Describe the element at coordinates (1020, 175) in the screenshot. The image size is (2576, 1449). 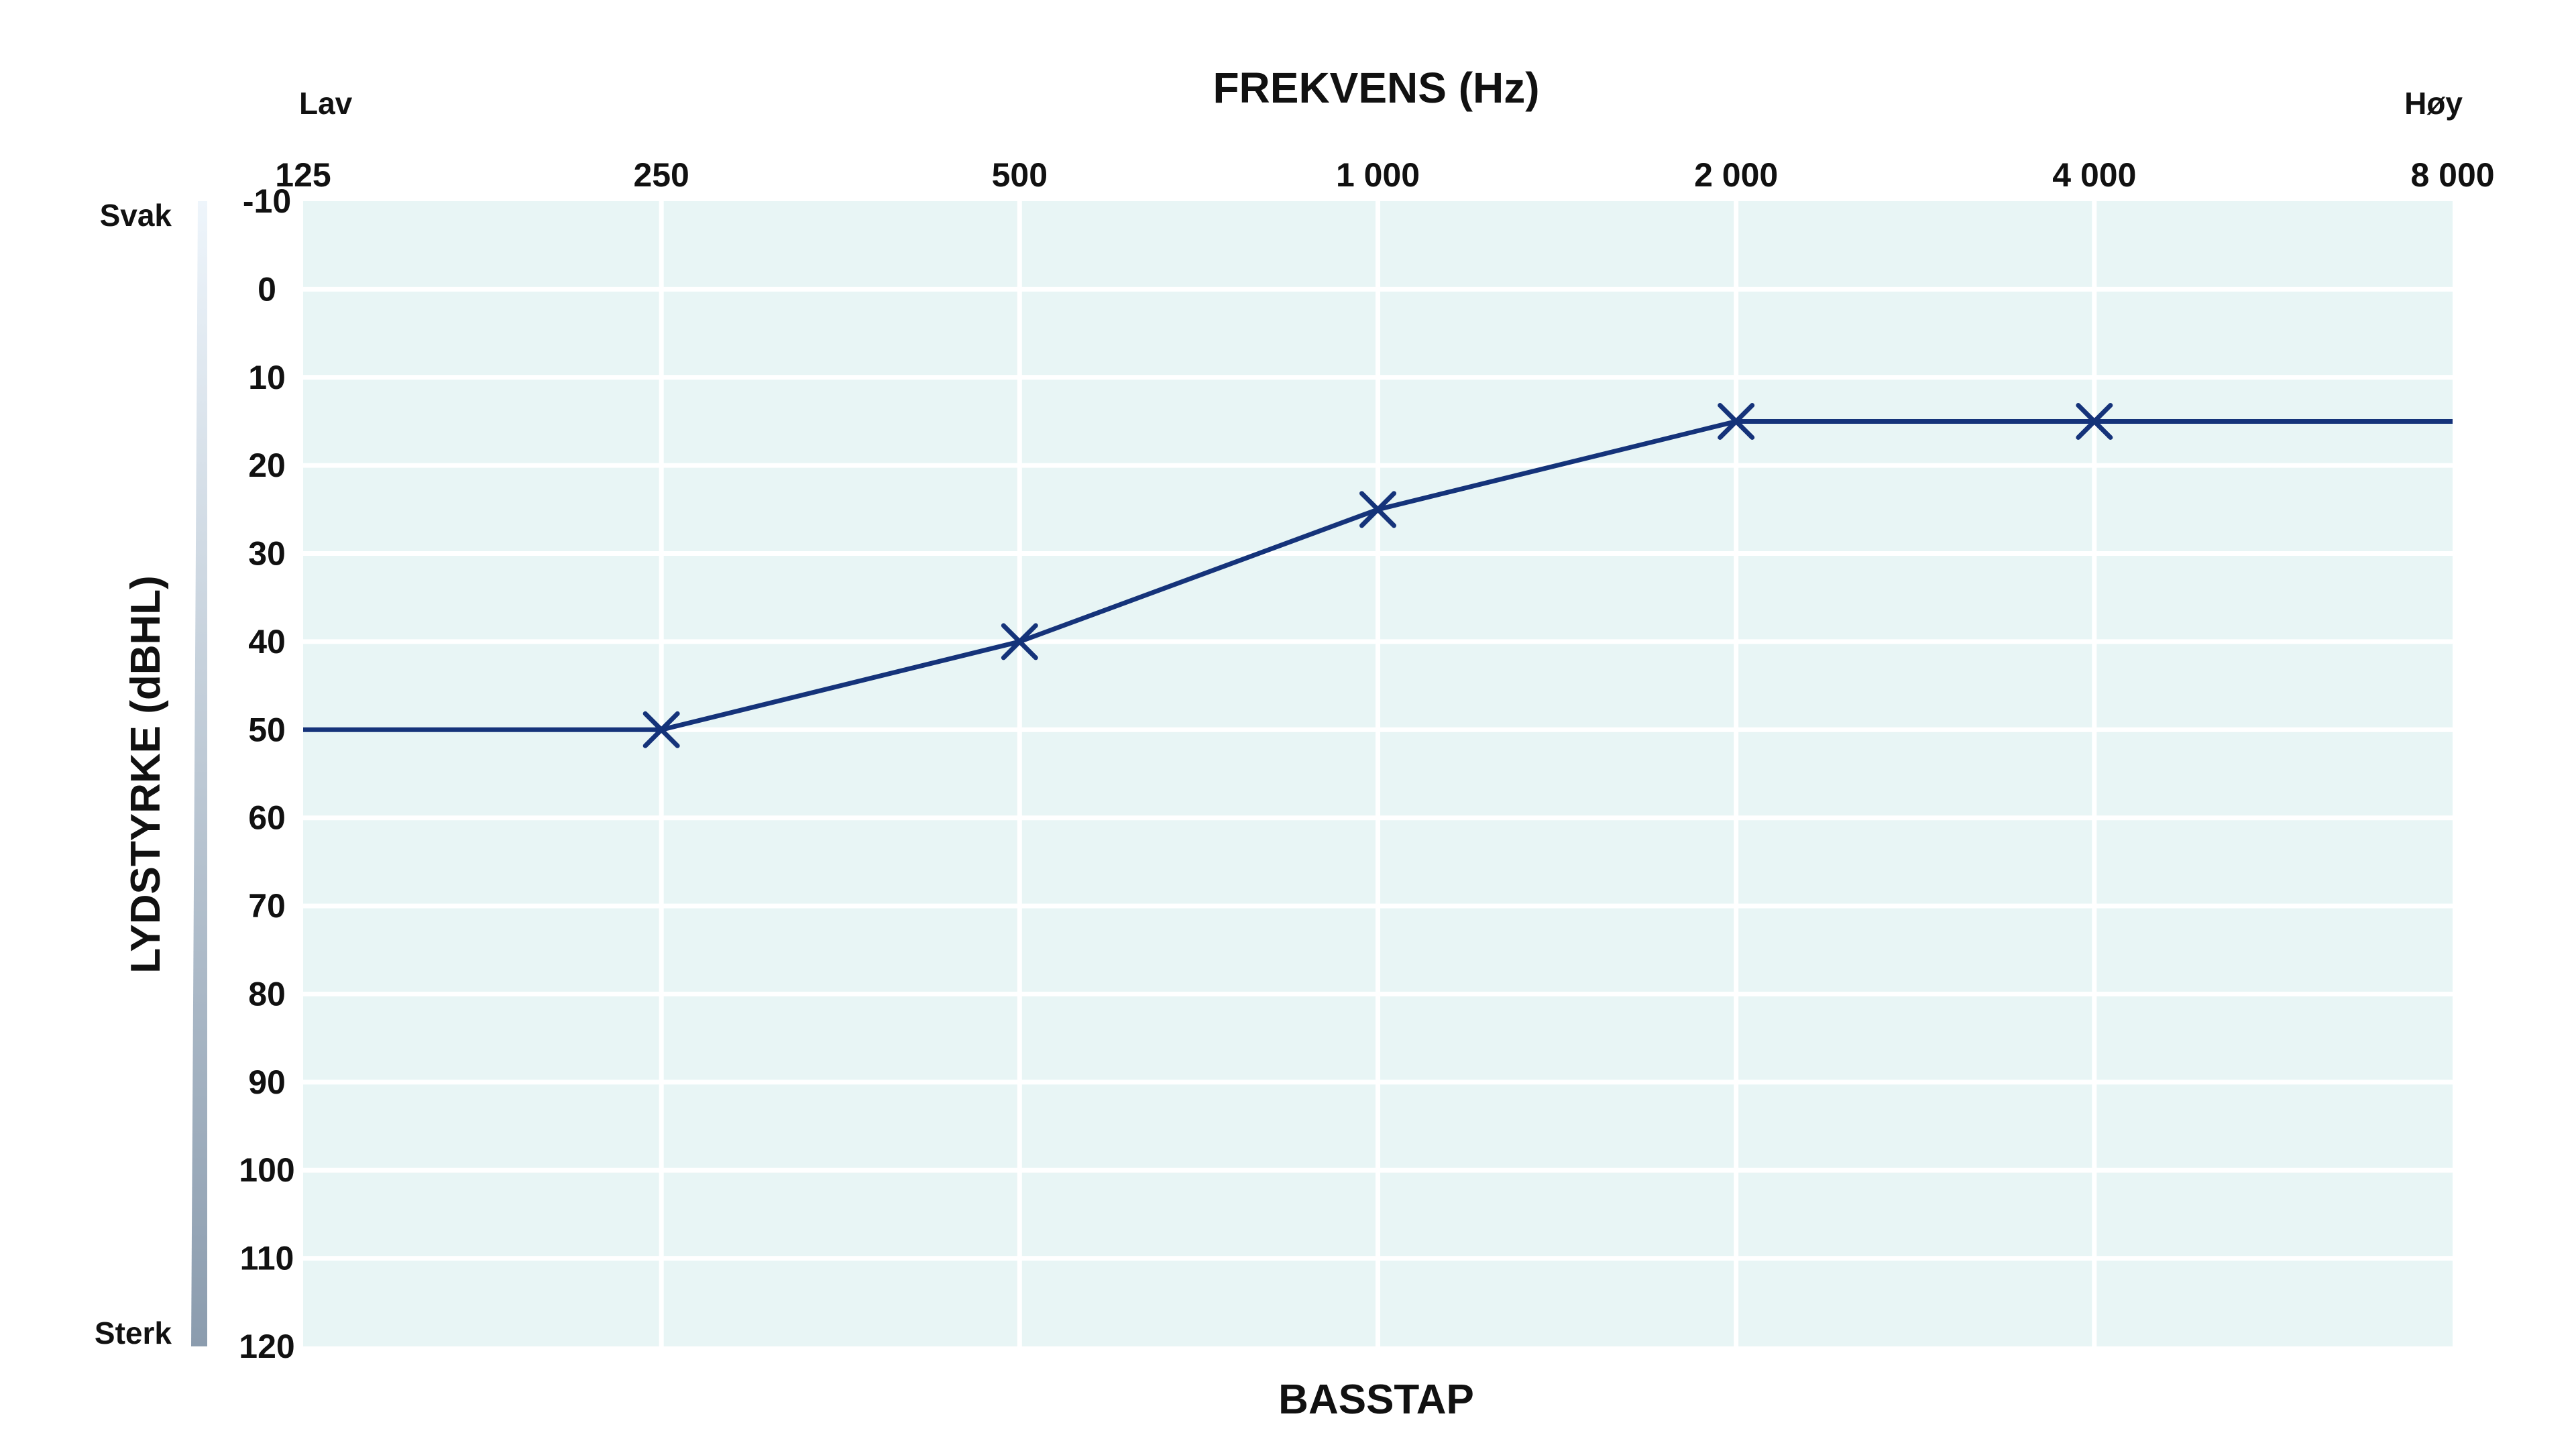
I see `x-tick-label: 500` at that location.